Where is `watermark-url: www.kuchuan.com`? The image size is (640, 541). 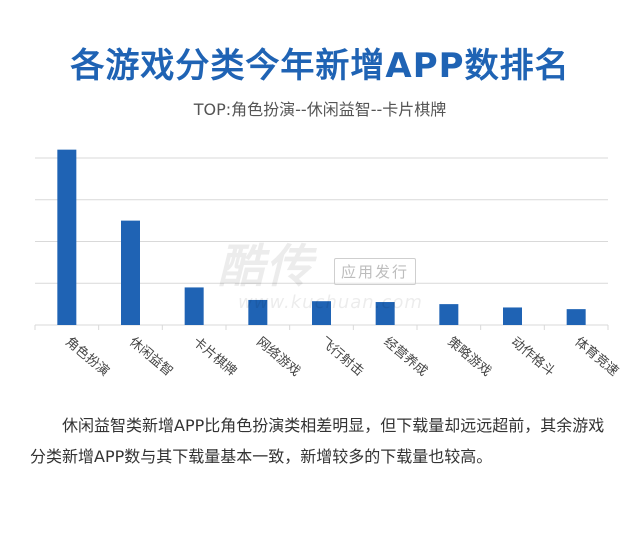
watermark-url: www.kuchuan.com is located at coordinates (330, 302).